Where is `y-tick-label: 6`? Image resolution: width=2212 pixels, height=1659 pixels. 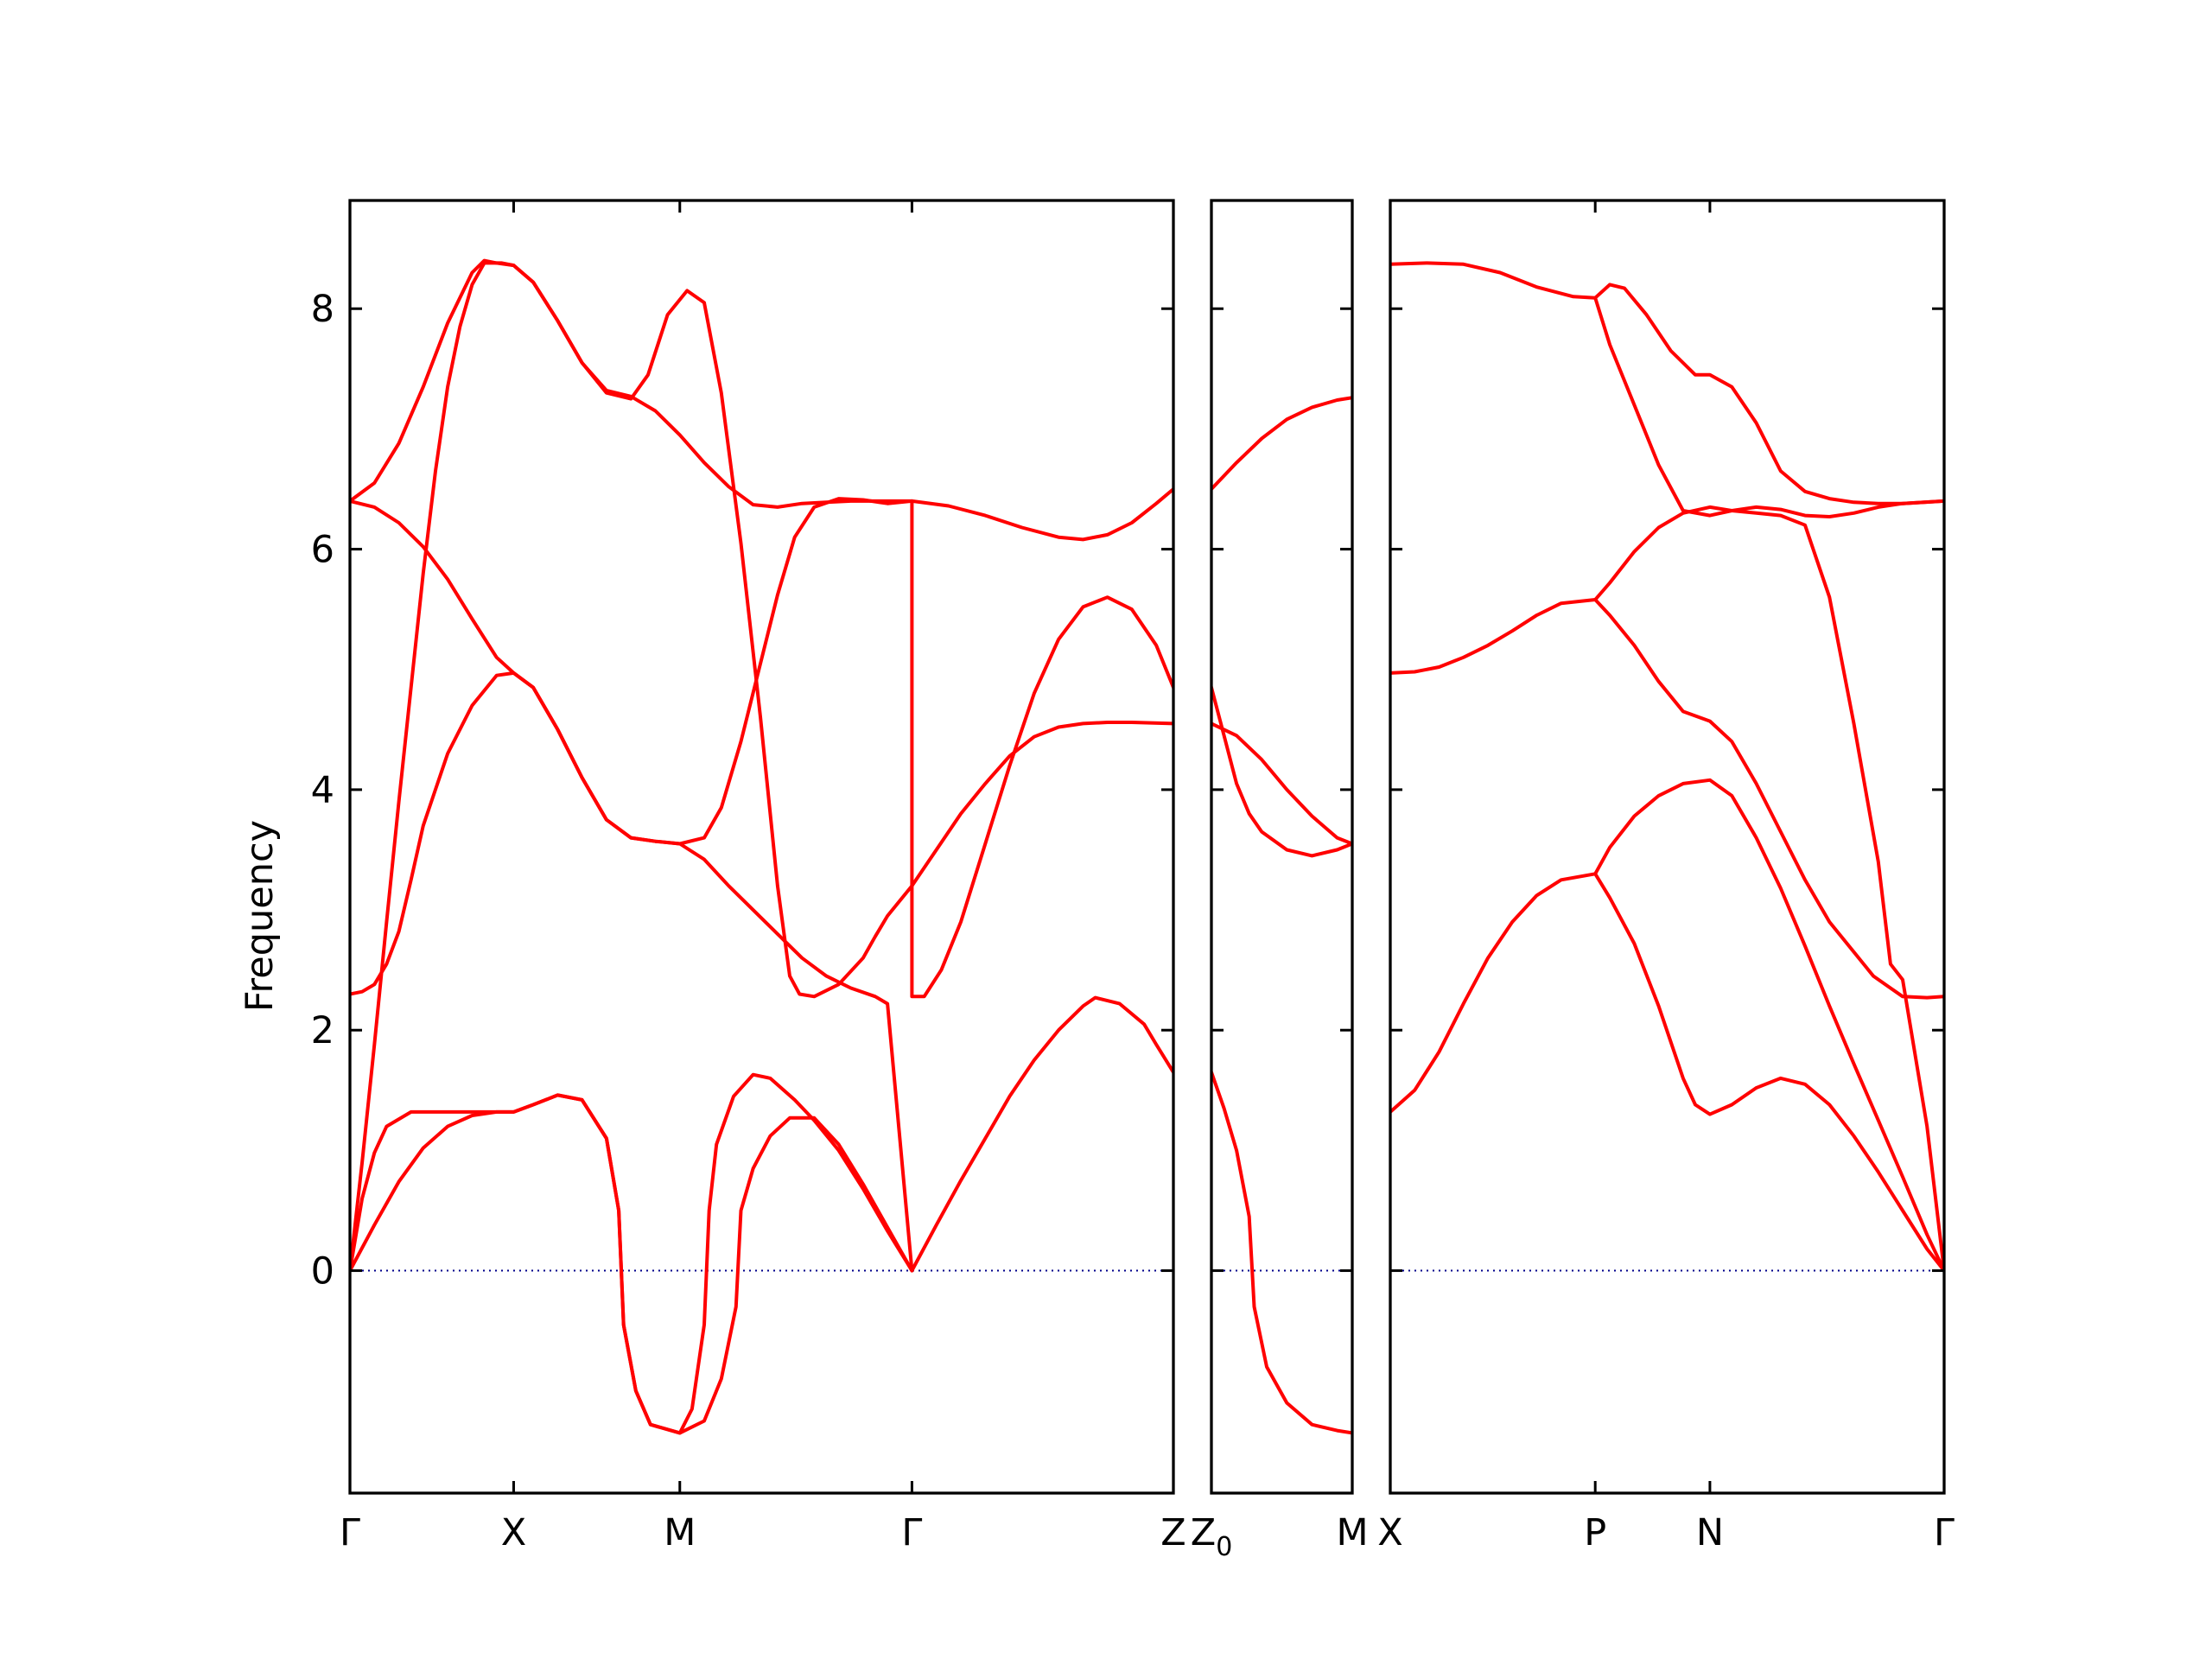 y-tick-label: 6 is located at coordinates (322, 550).